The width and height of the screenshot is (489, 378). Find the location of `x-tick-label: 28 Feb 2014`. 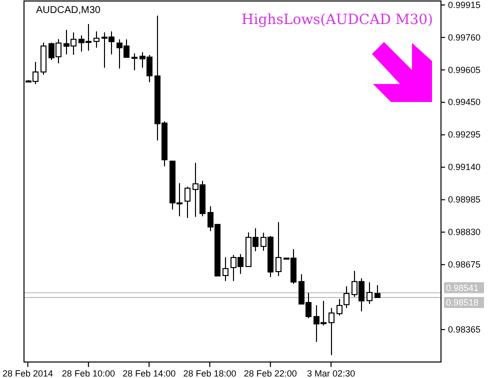

x-tick-label: 28 Feb 2014 is located at coordinates (28, 373).